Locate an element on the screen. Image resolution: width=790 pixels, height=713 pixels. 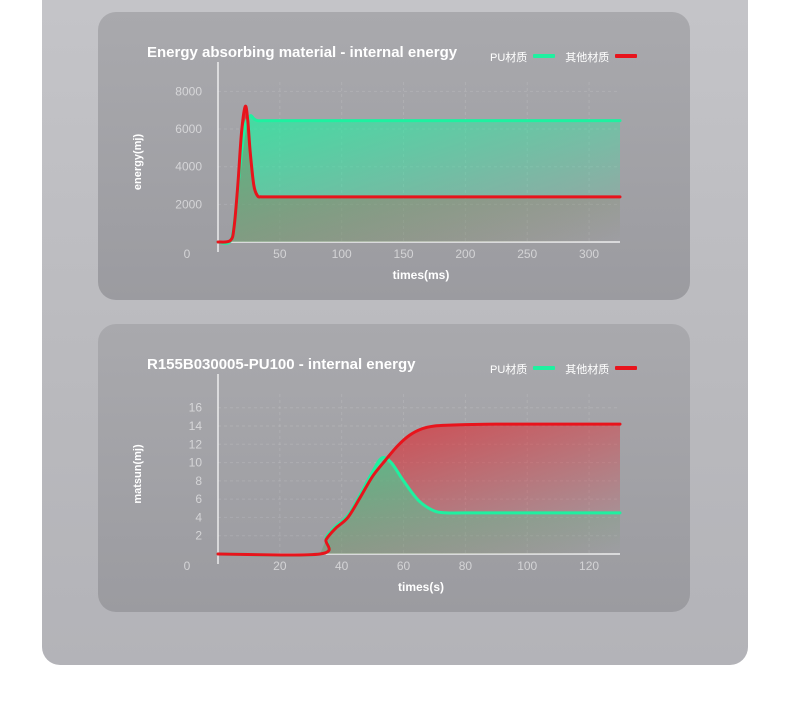
y-tick-label: 10 is located at coordinates (196, 463).